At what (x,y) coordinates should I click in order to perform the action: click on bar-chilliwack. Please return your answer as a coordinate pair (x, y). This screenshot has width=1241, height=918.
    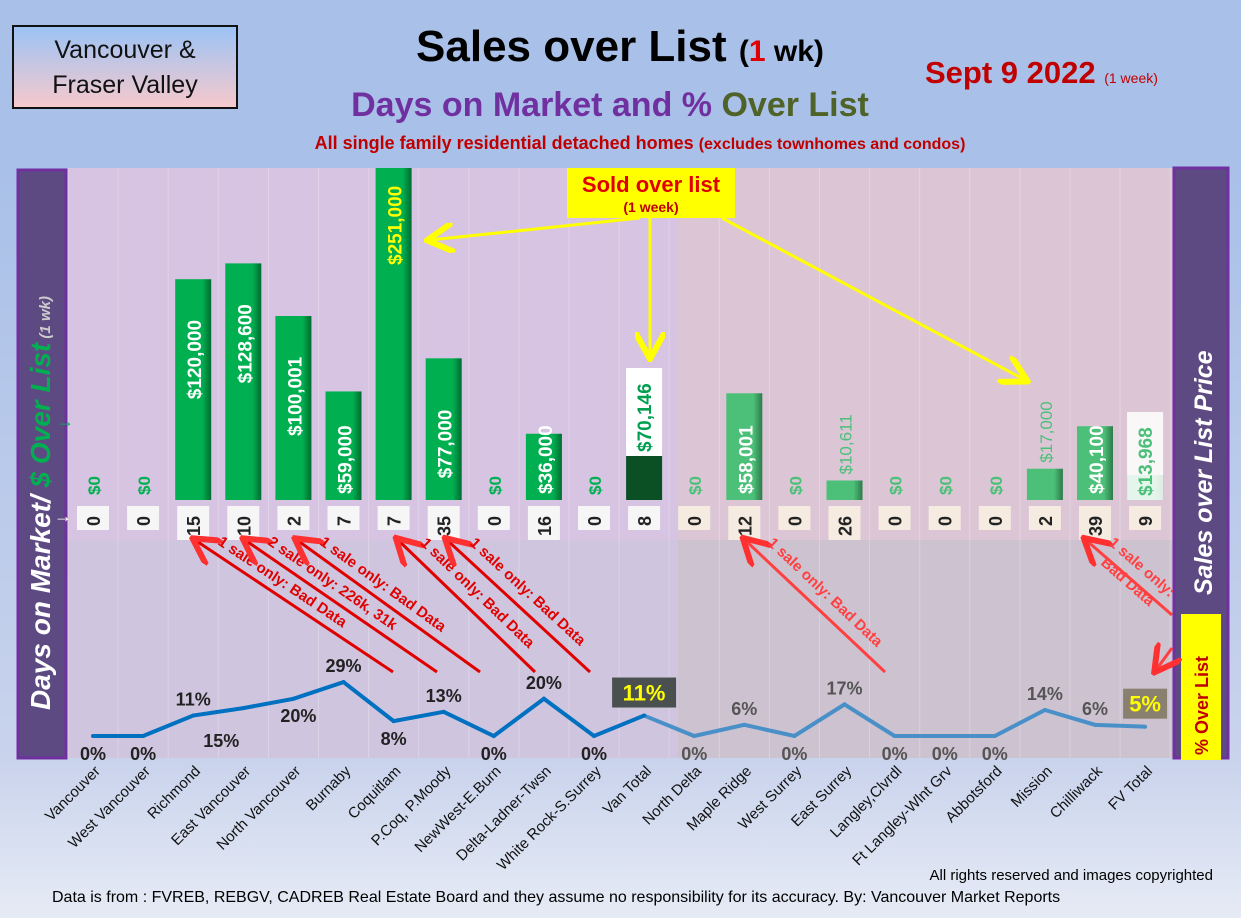
    Looking at the image, I should click on (1095, 463).